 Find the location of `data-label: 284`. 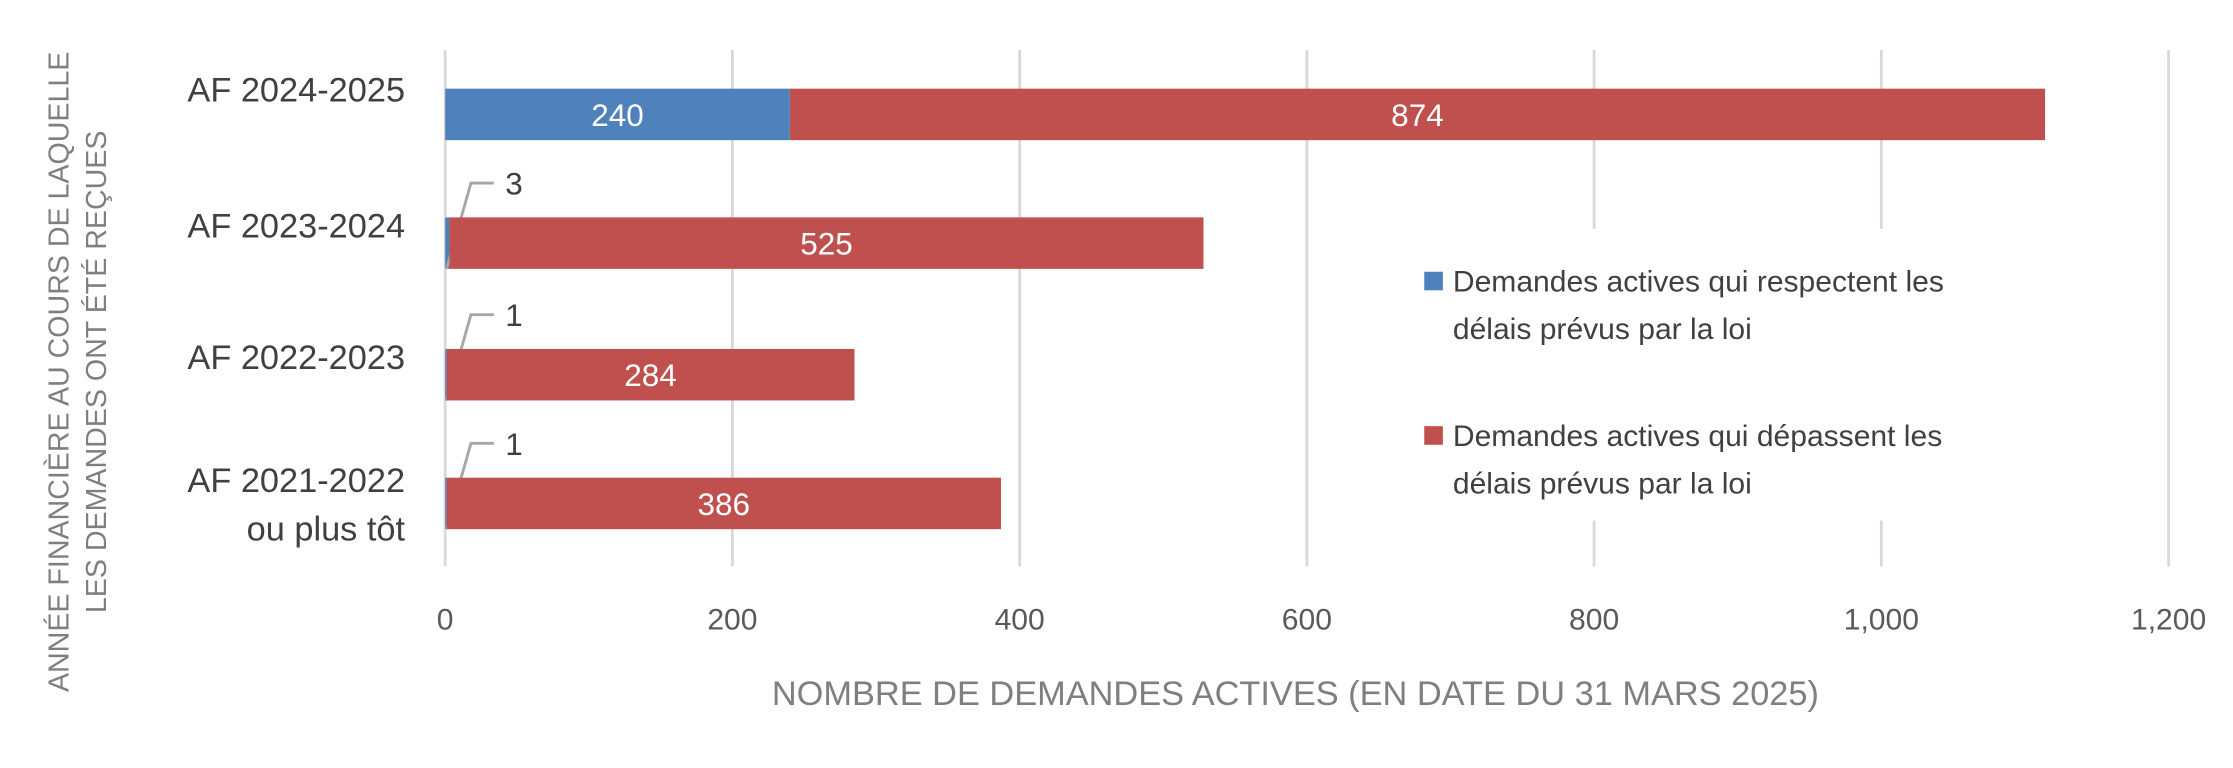

data-label: 284 is located at coordinates (650, 375).